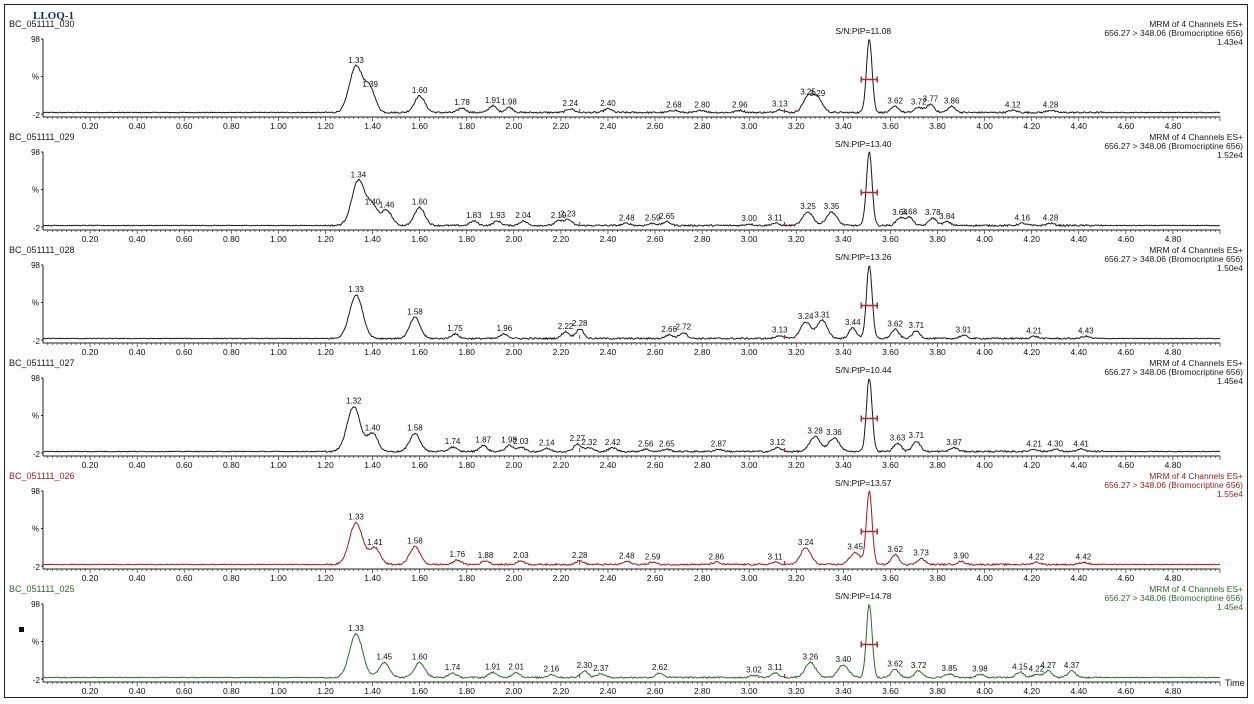 The height and width of the screenshot is (704, 1254). What do you see at coordinates (474, 215) in the screenshot?
I see `peak-label: 1.83` at bounding box center [474, 215].